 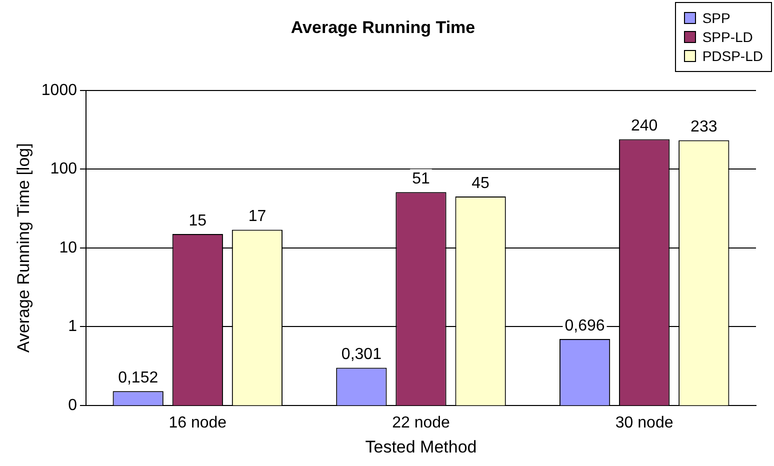 What do you see at coordinates (584, 325) in the screenshot?
I see `data-label: 0,696` at bounding box center [584, 325].